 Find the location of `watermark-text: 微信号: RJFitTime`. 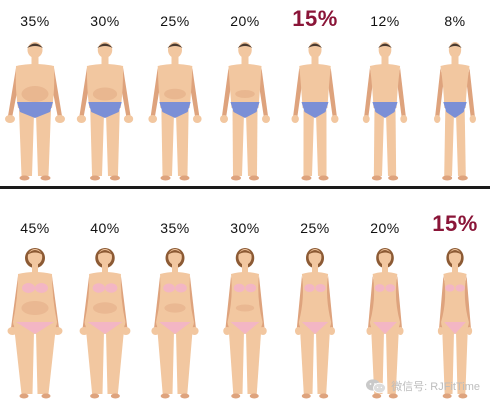

watermark-text: 微信号: RJFitTime is located at coordinates (435, 387).